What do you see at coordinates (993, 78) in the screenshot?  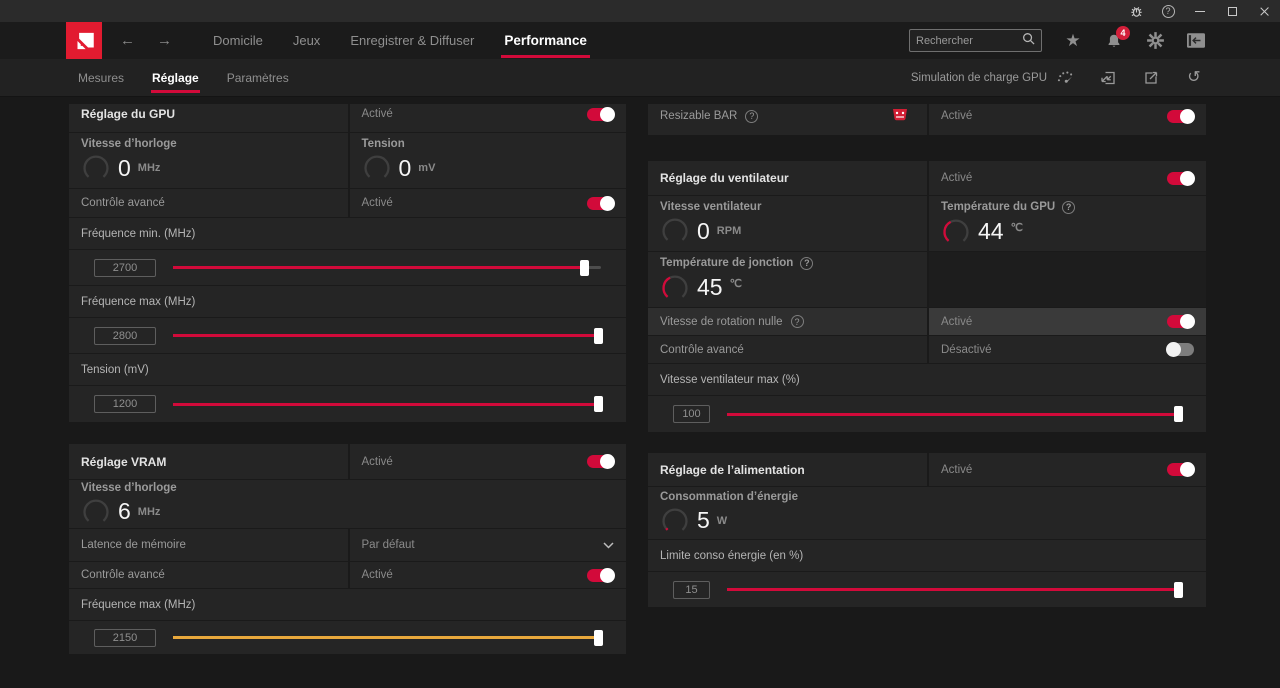 I see `gpu-load-simulation: Simulation de charge GPU` at bounding box center [993, 78].